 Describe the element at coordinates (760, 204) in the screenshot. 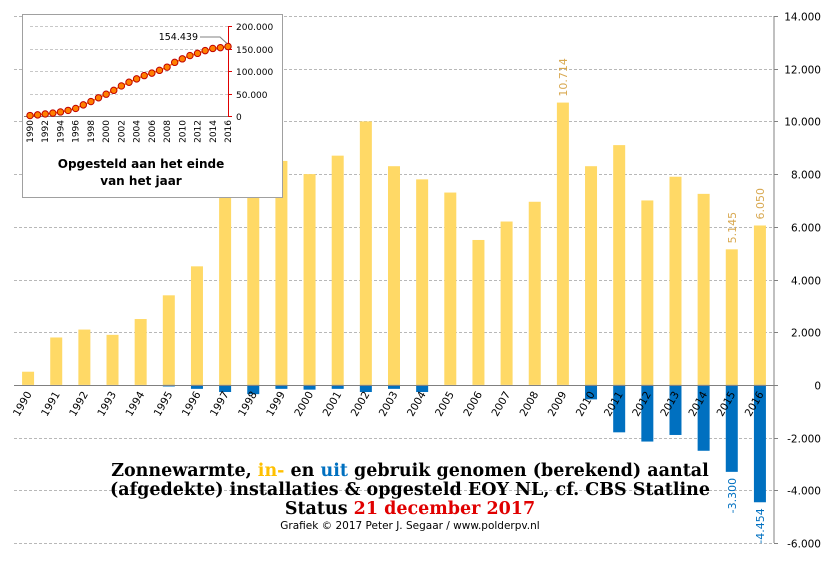

I see `data-label-in-2016: 6.050` at that location.